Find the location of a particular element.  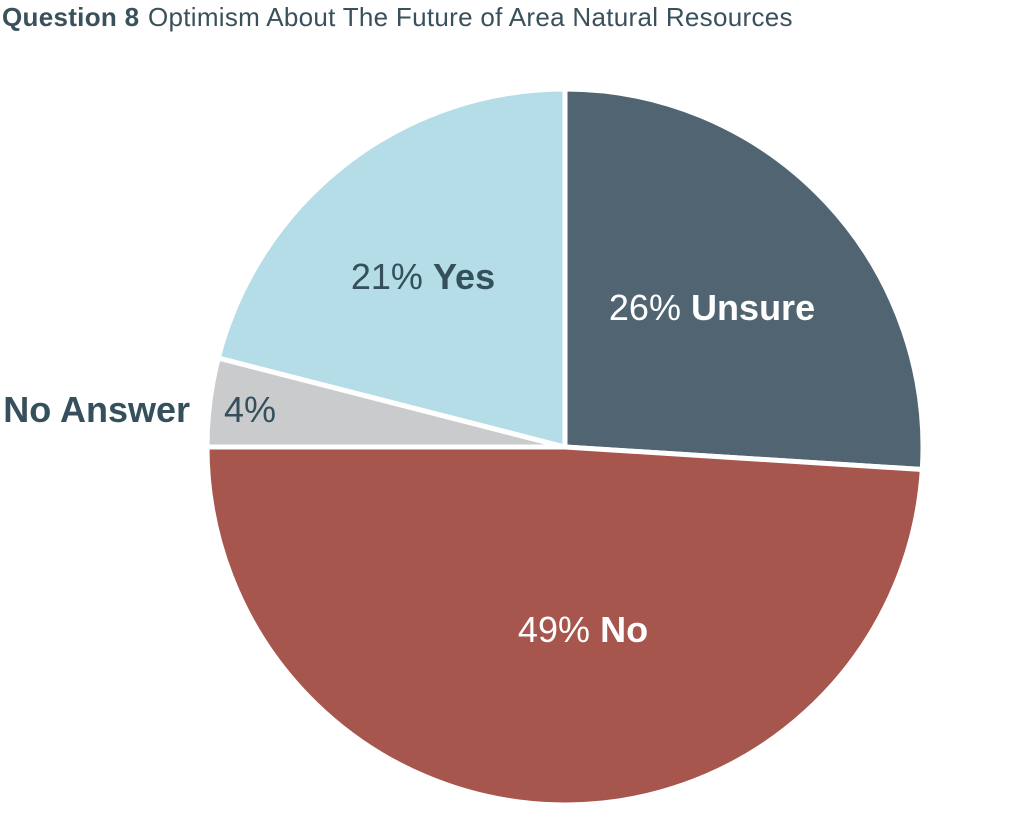

pie-label-no-answer-pct-text: 4% is located at coordinates (250, 409).